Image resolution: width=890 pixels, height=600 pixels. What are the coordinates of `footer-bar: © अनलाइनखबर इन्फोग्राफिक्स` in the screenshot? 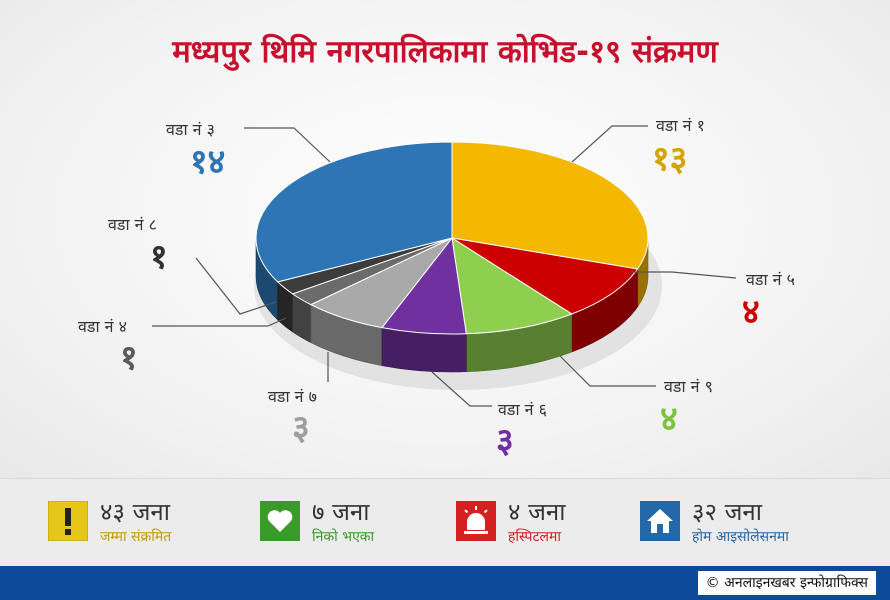 It's located at (445, 583).